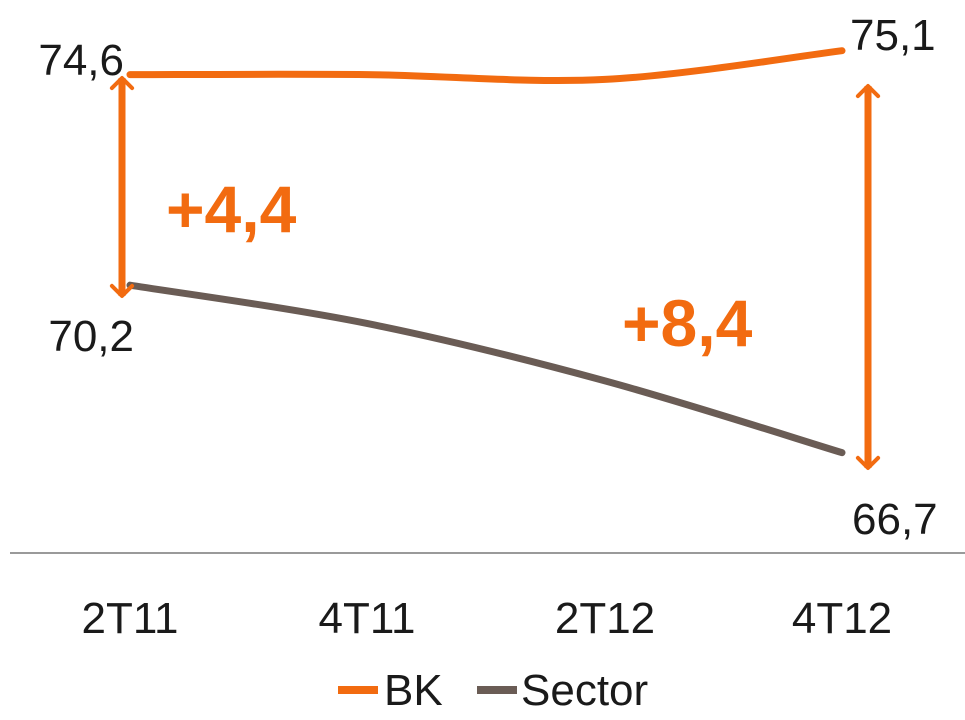 This screenshot has width=965, height=720. I want to click on data-label-sector-first: 70,2, so click(91, 336).